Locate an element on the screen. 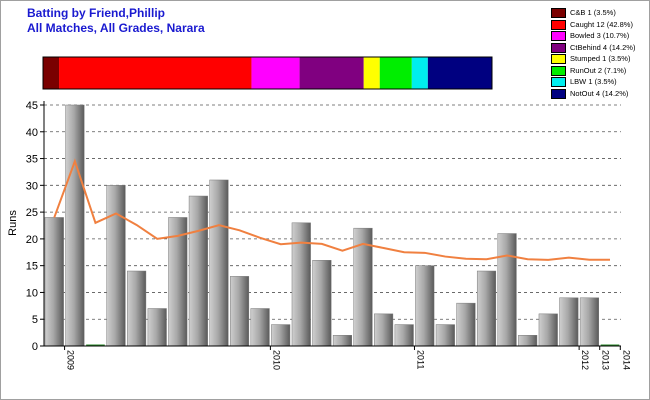 The width and height of the screenshot is (650, 400). x-tick-label: 2013 is located at coordinates (606, 360).